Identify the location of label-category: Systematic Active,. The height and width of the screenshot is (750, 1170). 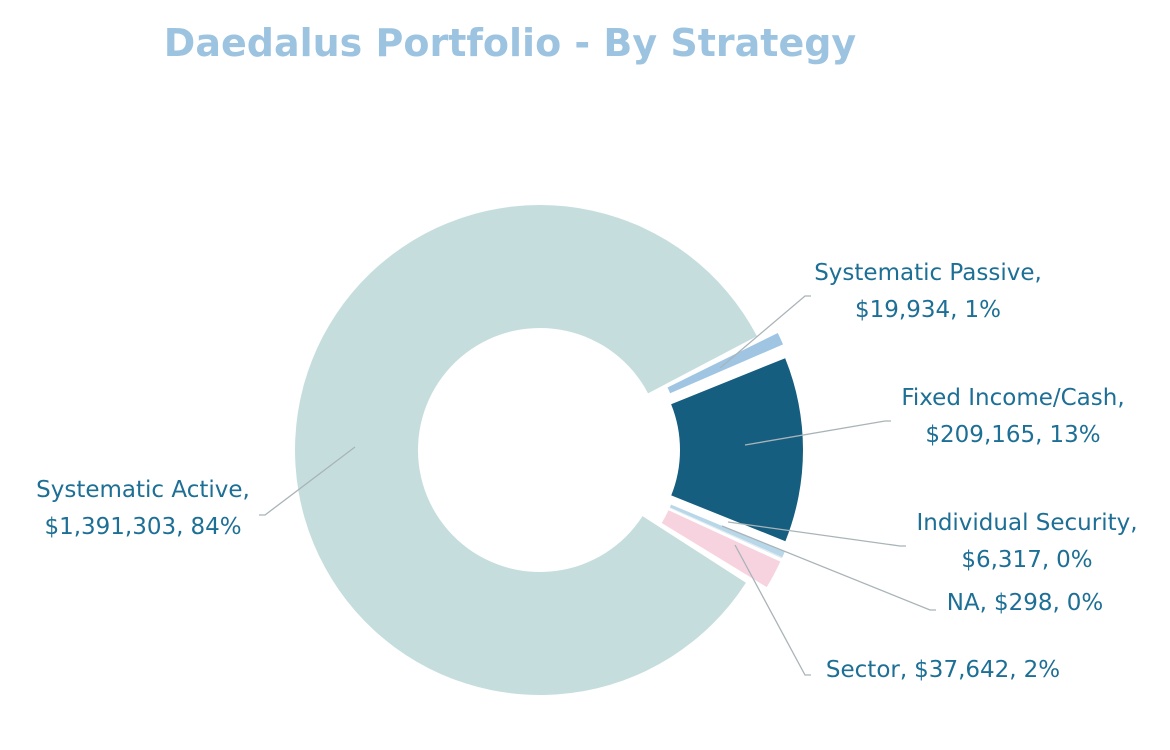
(143, 490).